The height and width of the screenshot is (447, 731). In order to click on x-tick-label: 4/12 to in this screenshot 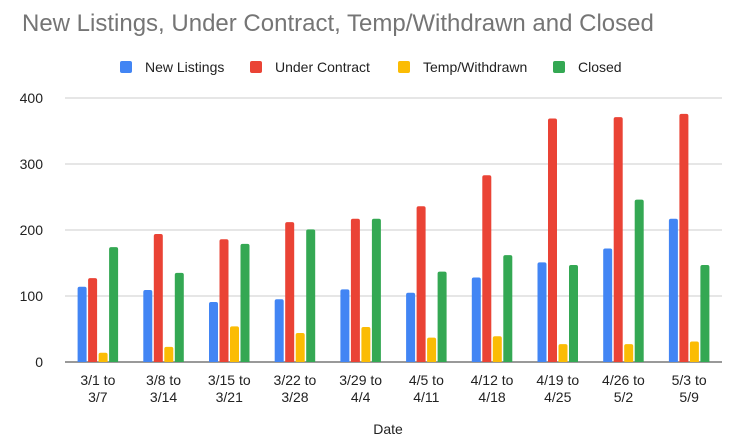, I will do `click(492, 380)`.